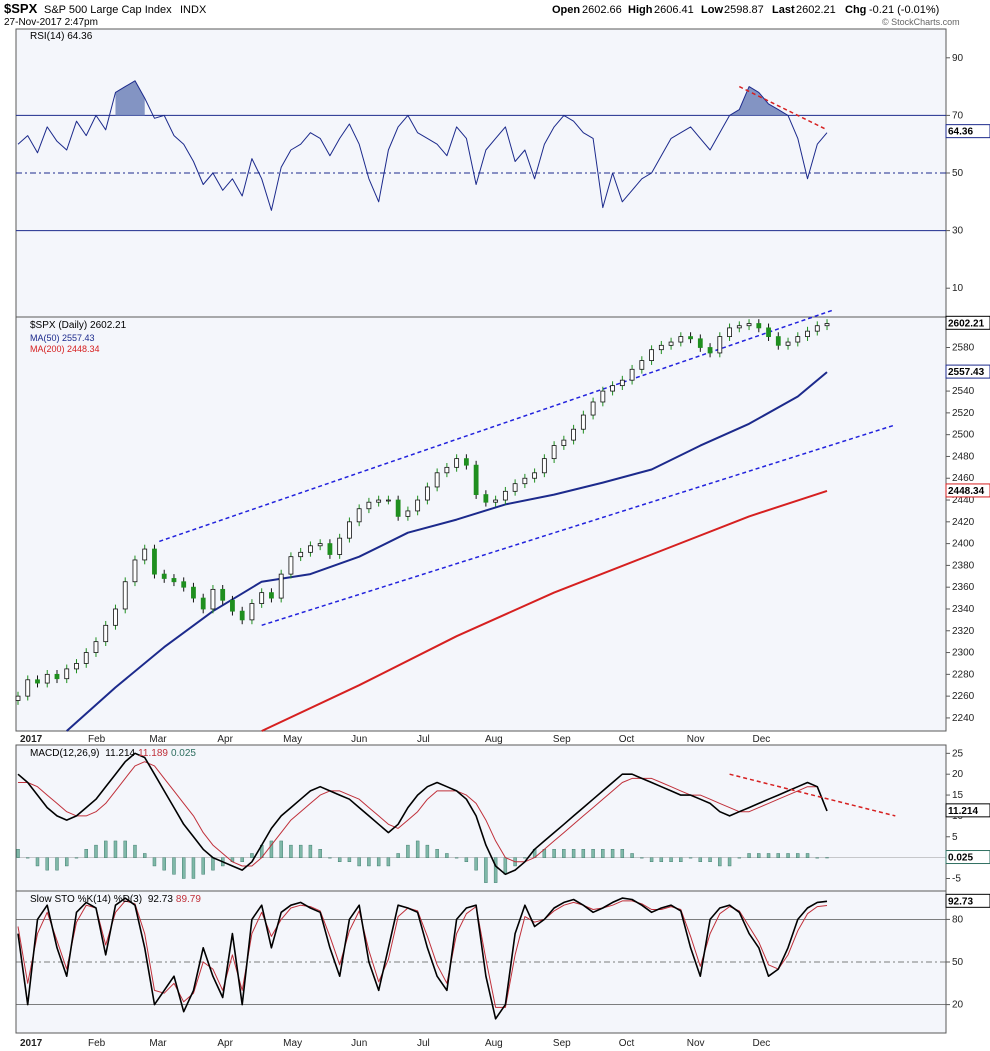 The width and height of the screenshot is (990, 1051). What do you see at coordinates (904, 10) in the screenshot?
I see `chg-value: -0.21 (-0.01%)` at bounding box center [904, 10].